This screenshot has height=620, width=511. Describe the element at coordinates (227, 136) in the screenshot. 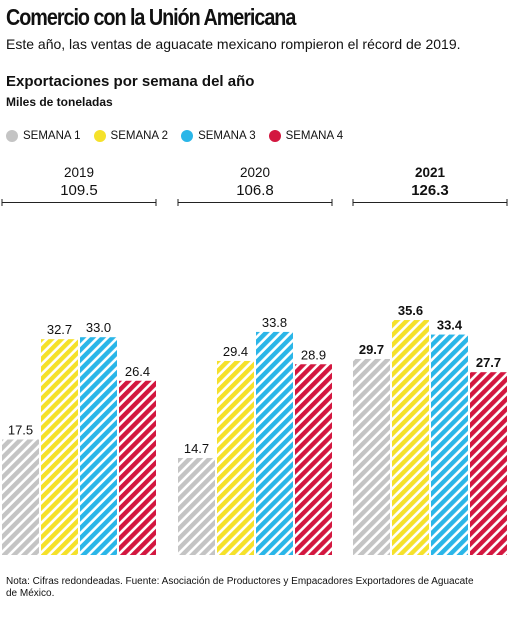

I see `legend-label-semana-3: SEMANA 3` at that location.